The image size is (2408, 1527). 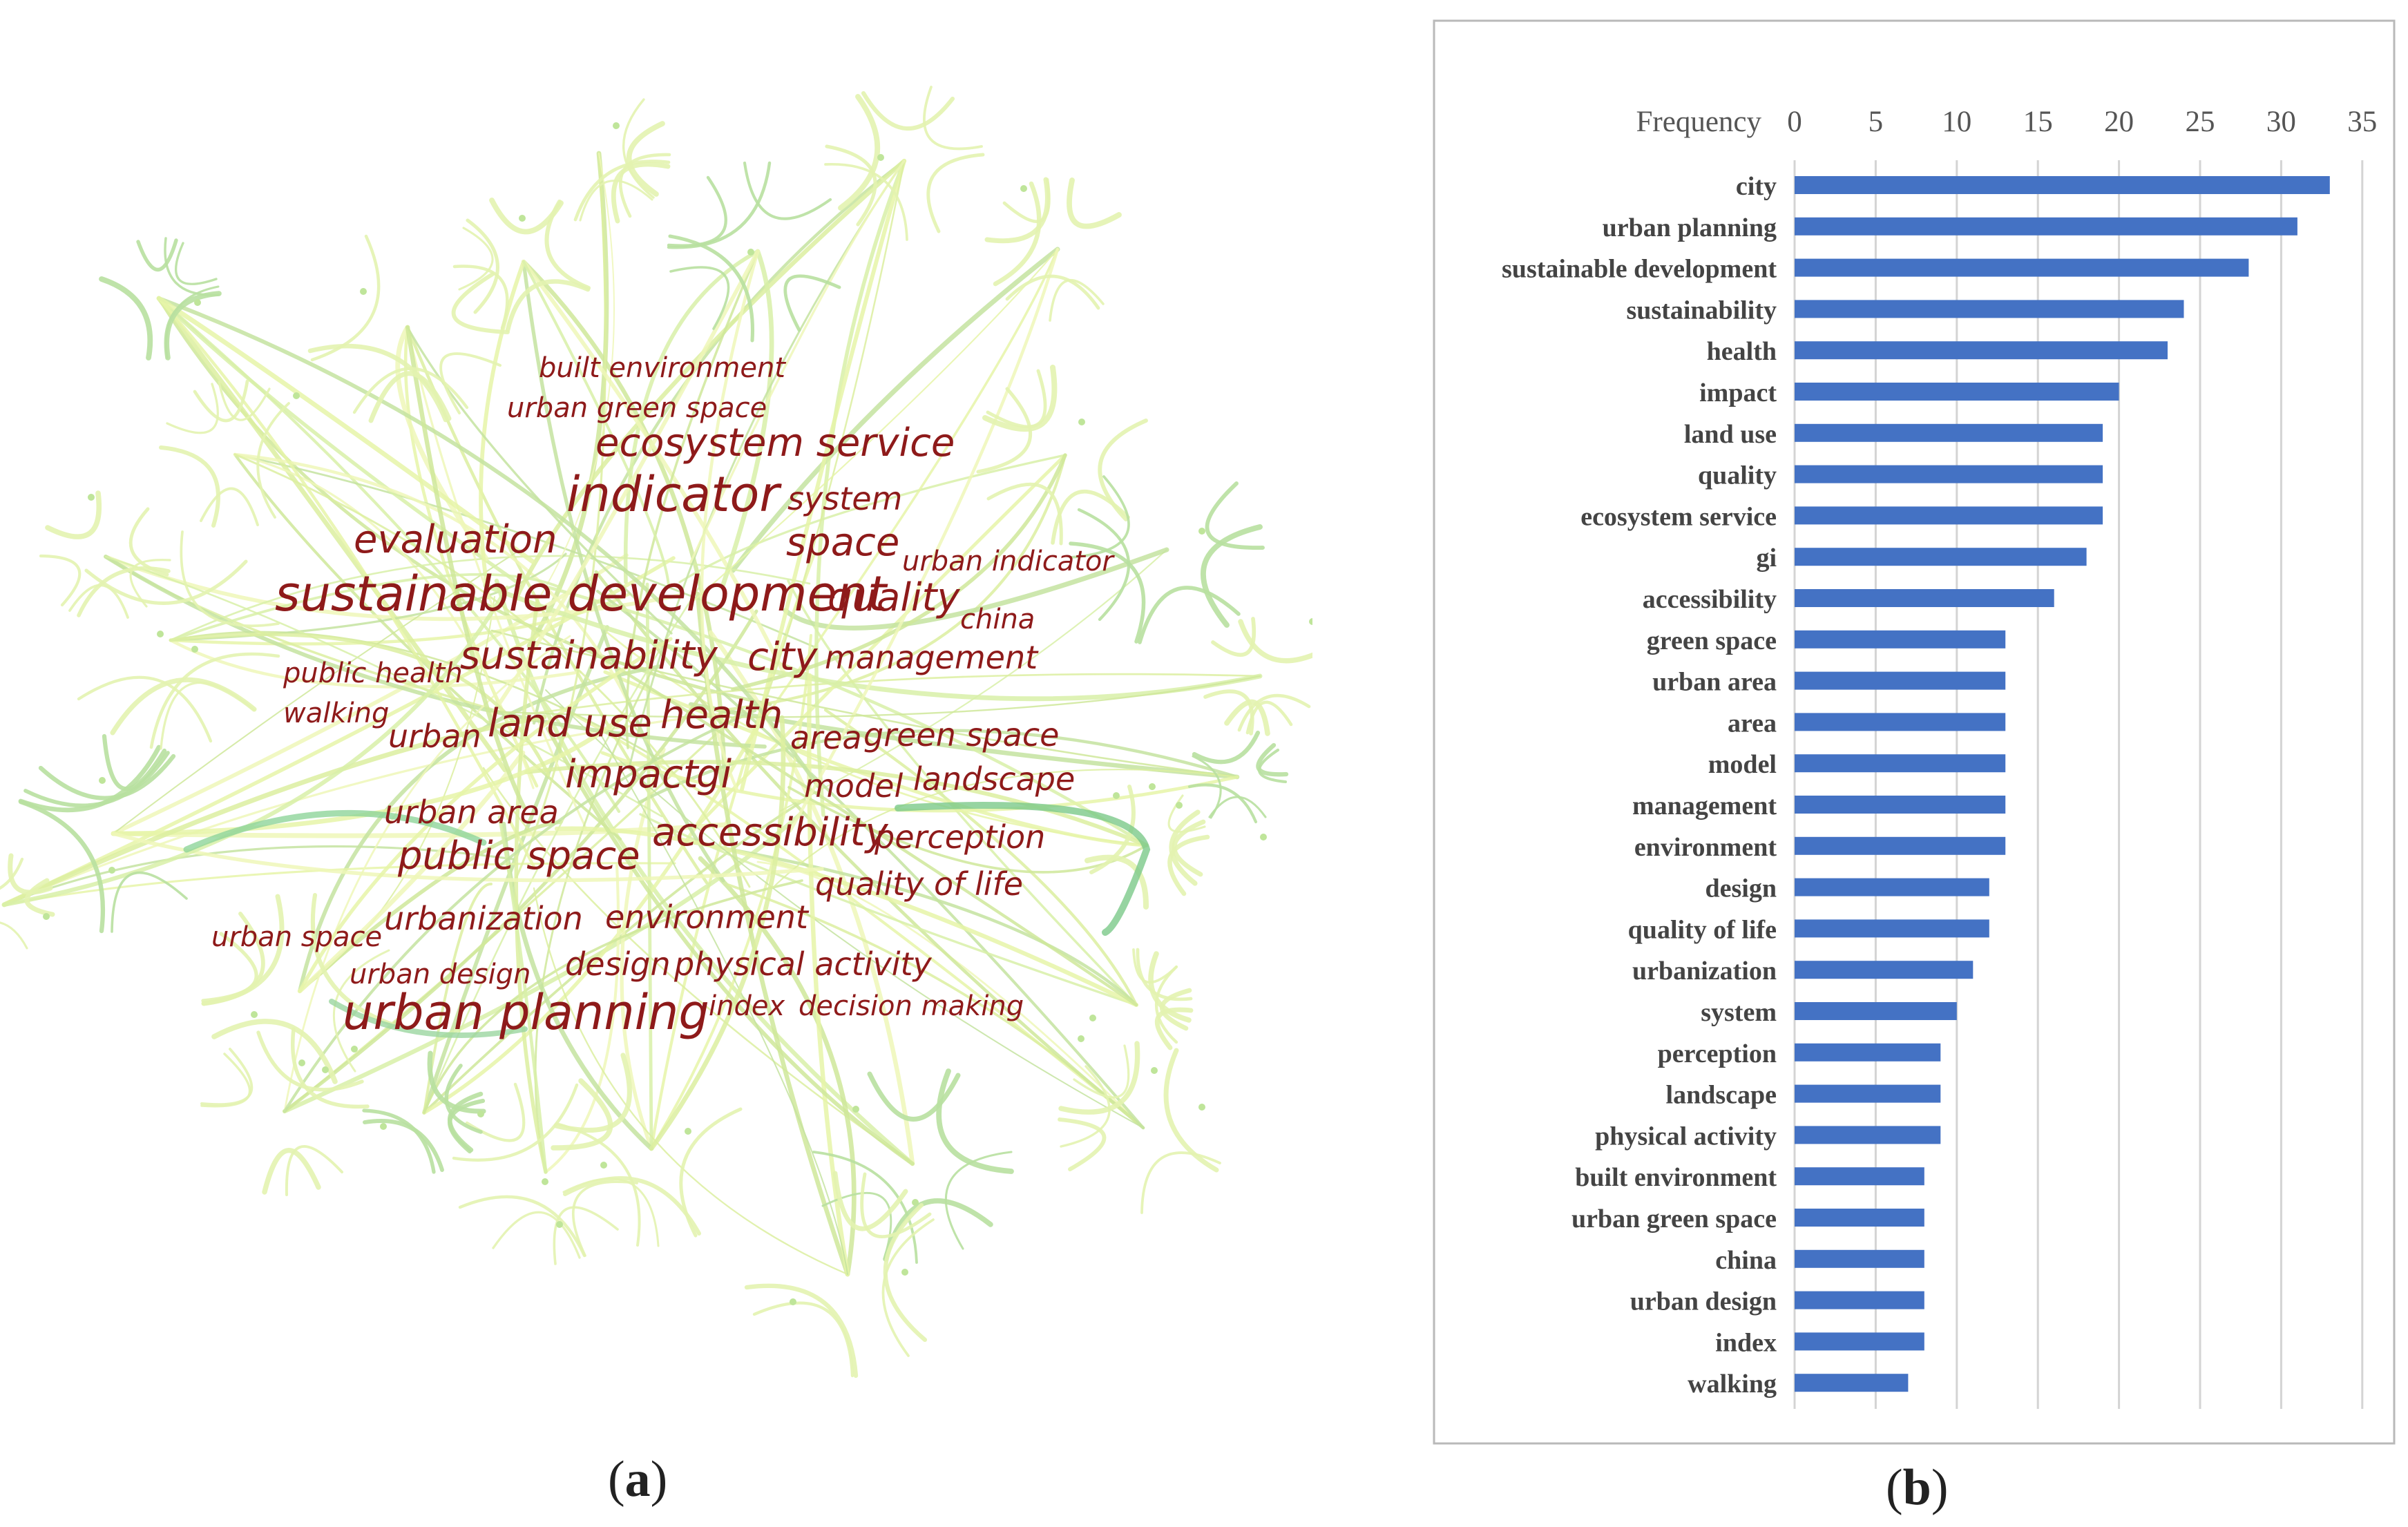 What do you see at coordinates (1704, 971) in the screenshot?
I see `category-label: urbanization` at bounding box center [1704, 971].